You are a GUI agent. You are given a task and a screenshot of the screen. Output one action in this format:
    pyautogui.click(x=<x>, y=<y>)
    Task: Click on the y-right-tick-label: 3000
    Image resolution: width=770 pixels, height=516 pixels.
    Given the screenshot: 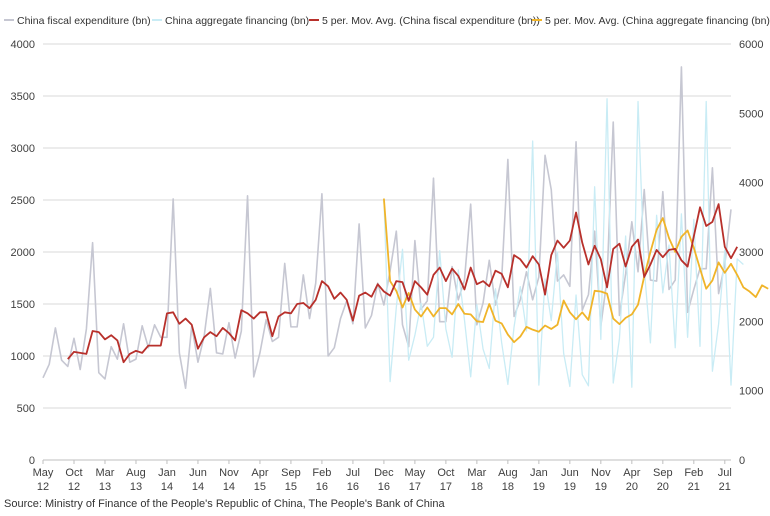 What is the action you would take?
    pyautogui.click(x=751, y=253)
    